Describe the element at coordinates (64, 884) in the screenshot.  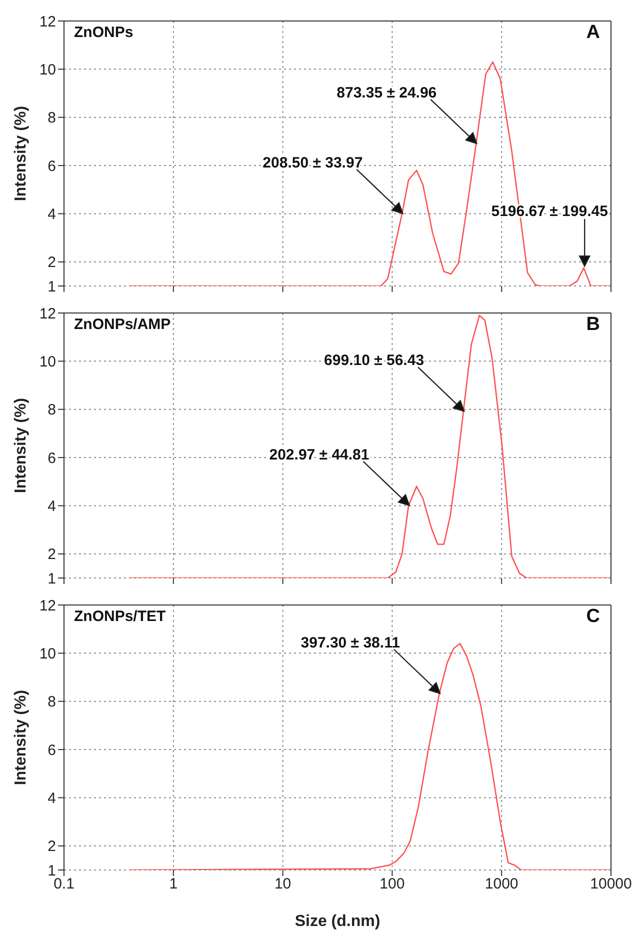
I see `x-tick-label: 0.1` at that location.